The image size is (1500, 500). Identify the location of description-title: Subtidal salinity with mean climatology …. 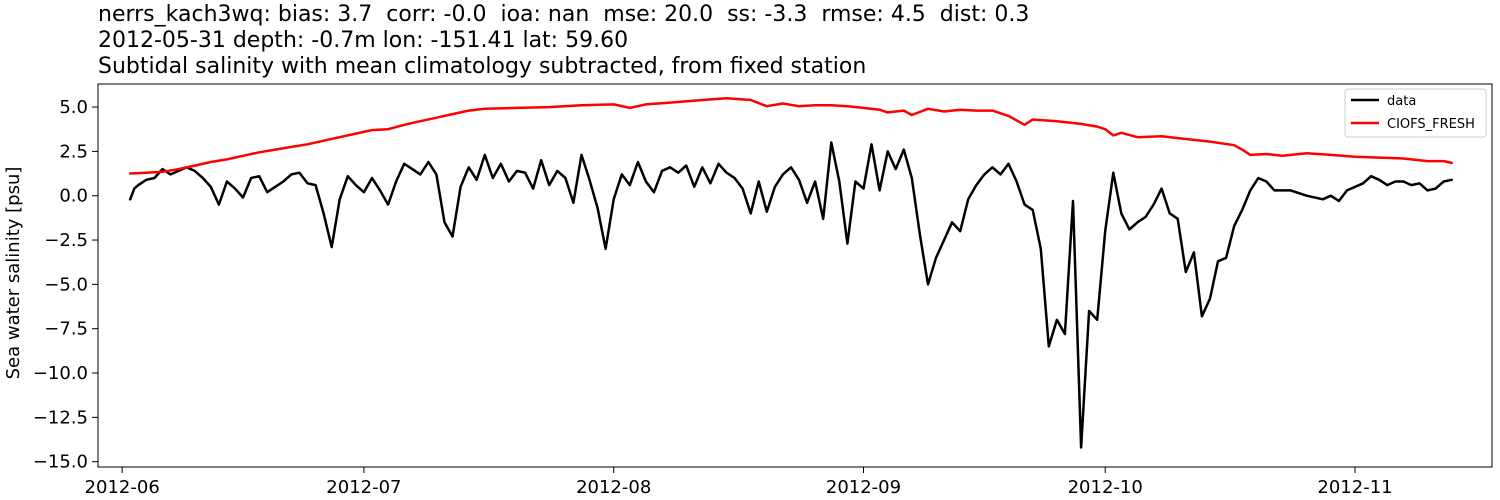
(482, 66).